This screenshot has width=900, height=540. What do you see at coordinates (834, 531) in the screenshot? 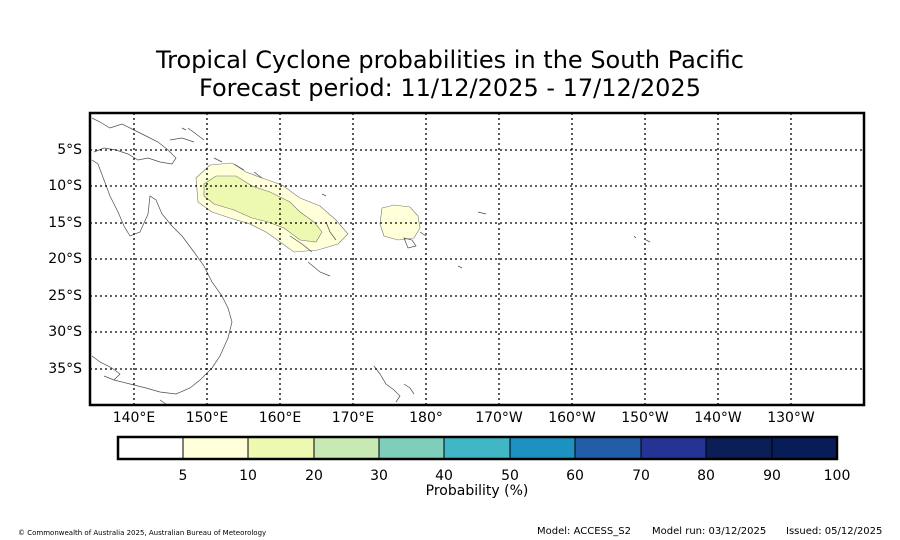
I see `issued-date: Issued: 05/12/2025` at bounding box center [834, 531].